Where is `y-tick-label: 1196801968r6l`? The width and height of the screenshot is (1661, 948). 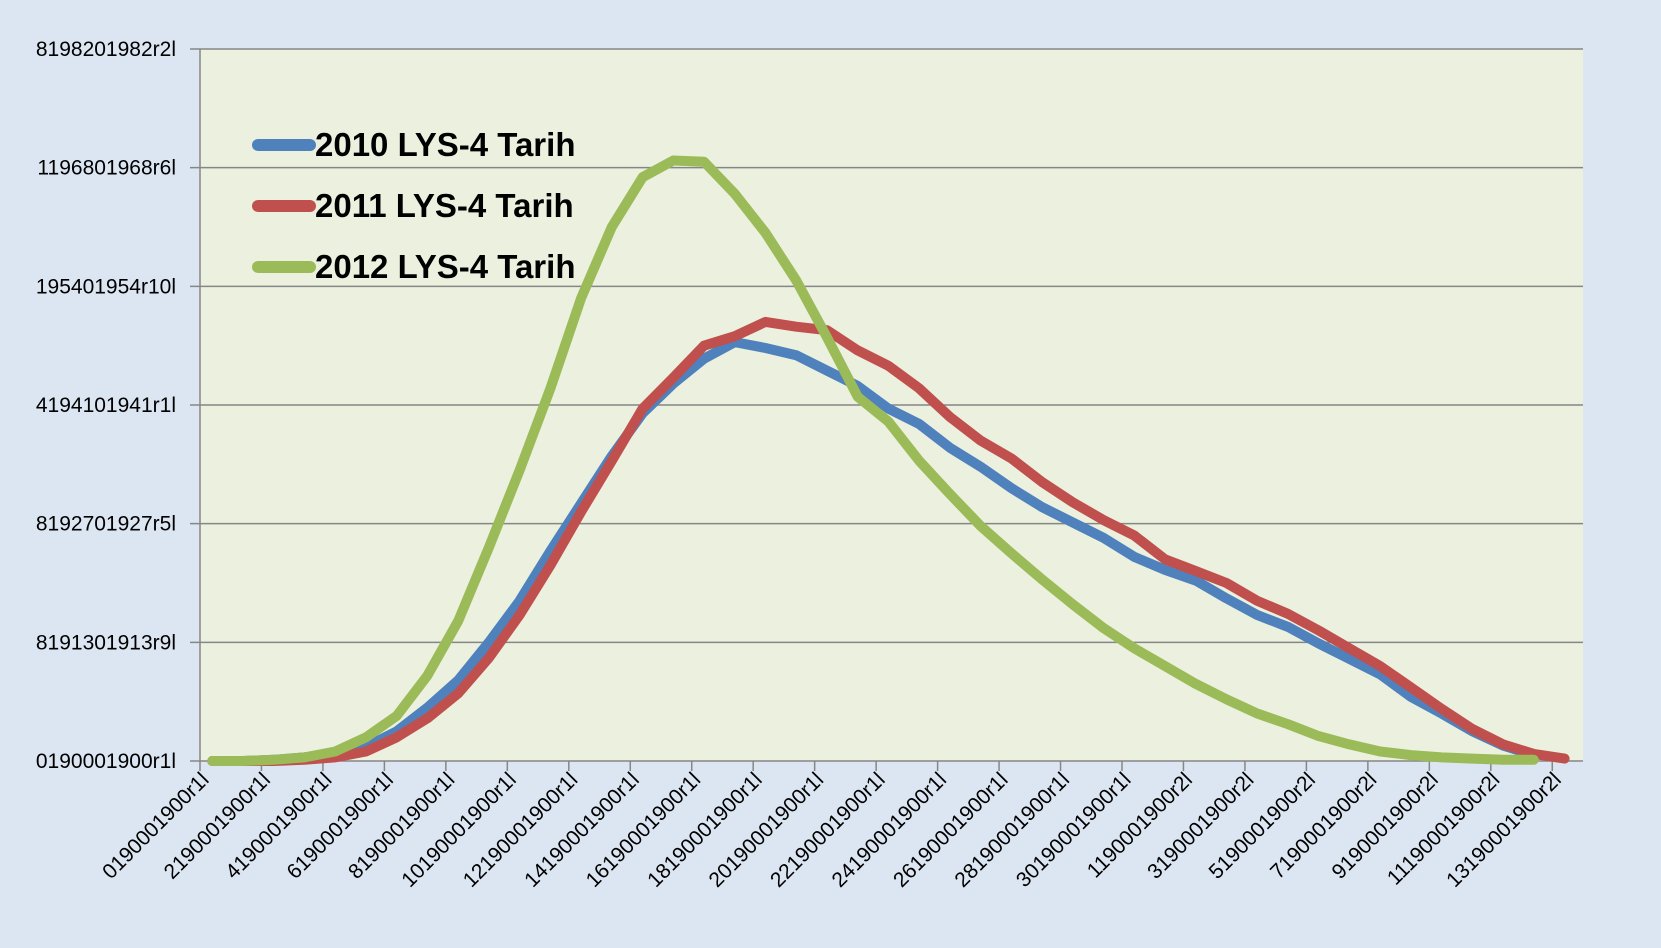
y-tick-label: 1196801968r6l is located at coordinates (106, 168).